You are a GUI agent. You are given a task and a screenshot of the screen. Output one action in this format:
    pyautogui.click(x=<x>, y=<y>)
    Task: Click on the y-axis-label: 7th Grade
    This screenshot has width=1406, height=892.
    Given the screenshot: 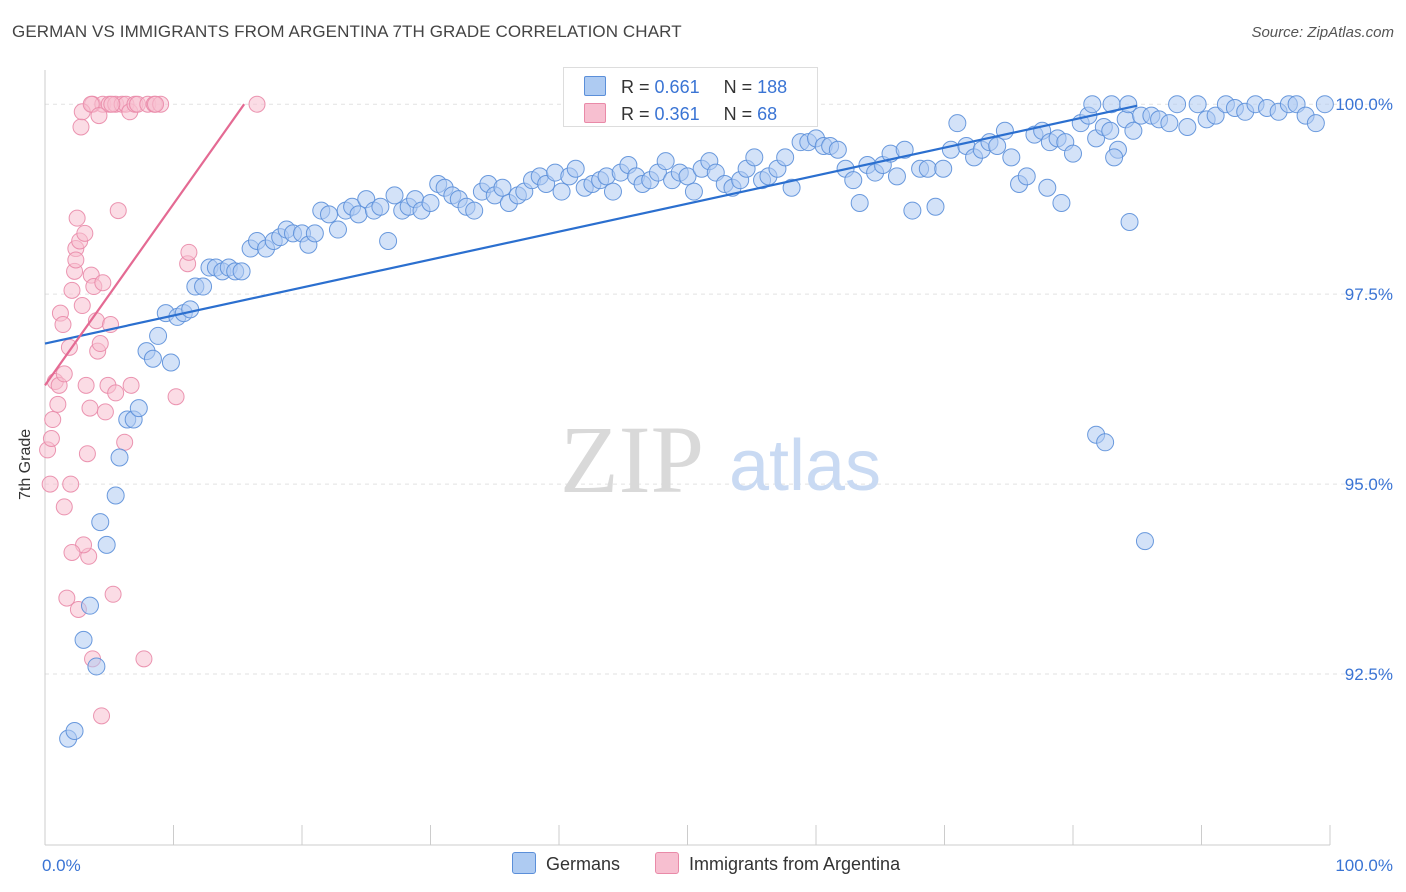 What is the action you would take?
    pyautogui.click(x=25, y=464)
    